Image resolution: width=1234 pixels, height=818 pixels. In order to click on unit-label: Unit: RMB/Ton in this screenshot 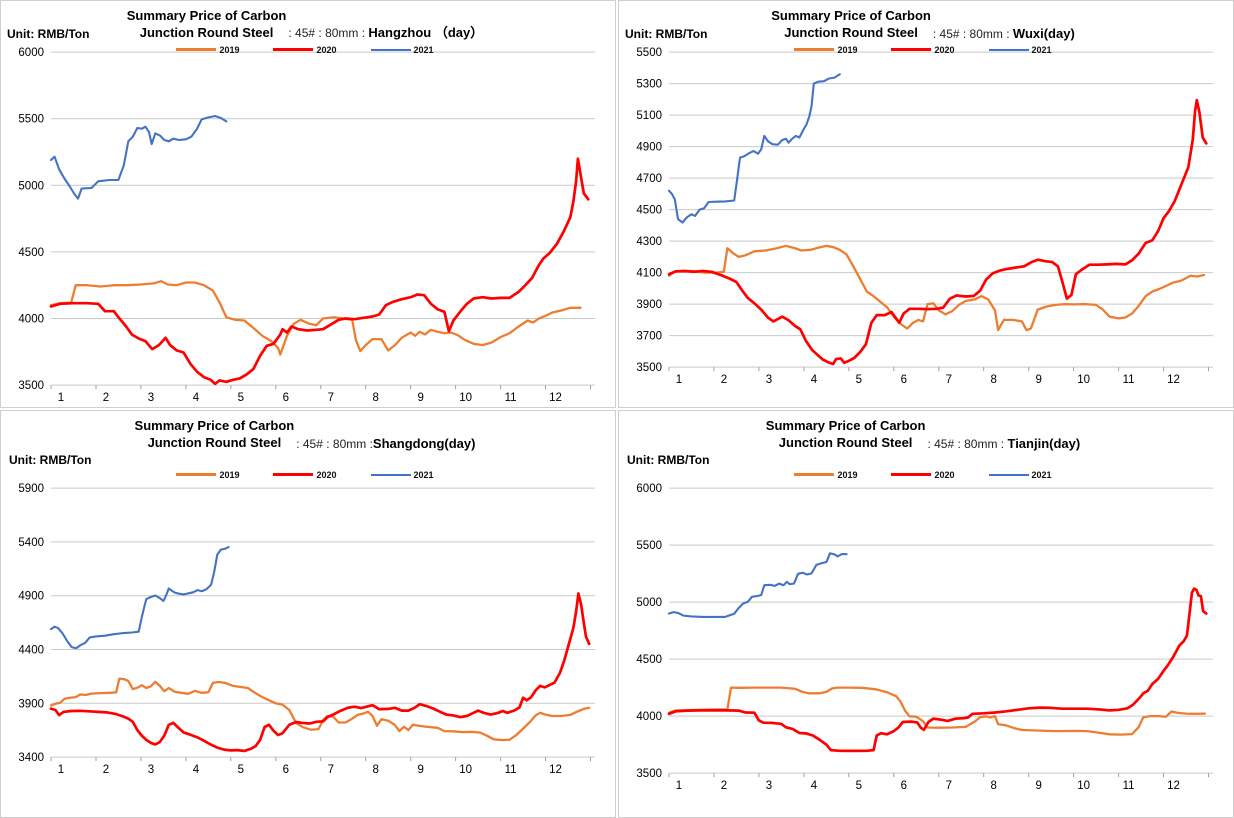, I will do `click(50, 459)`.